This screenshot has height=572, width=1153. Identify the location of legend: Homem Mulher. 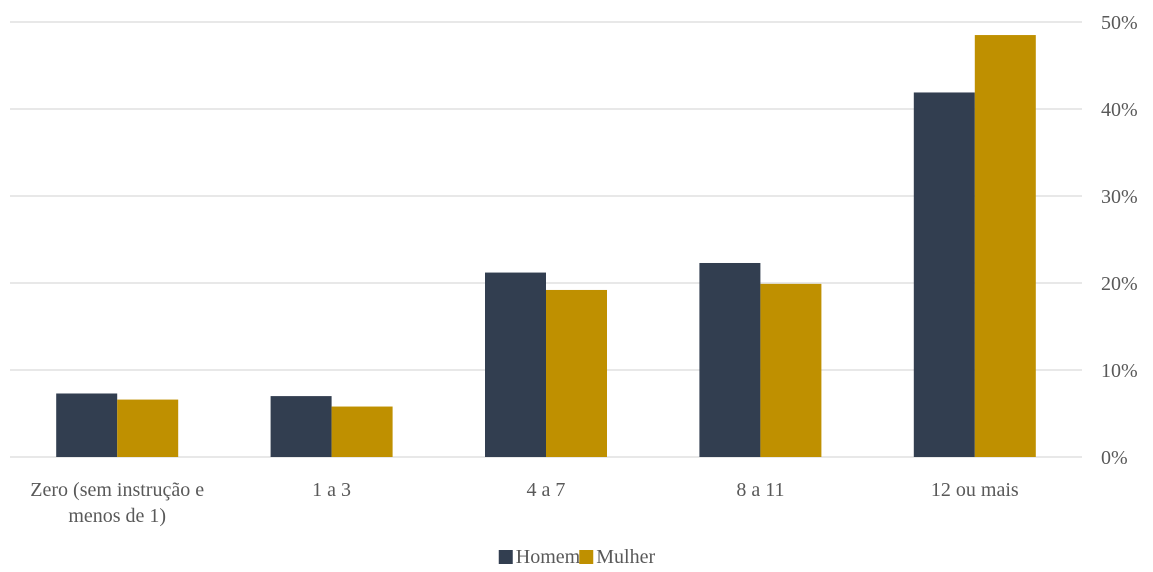
(576, 557).